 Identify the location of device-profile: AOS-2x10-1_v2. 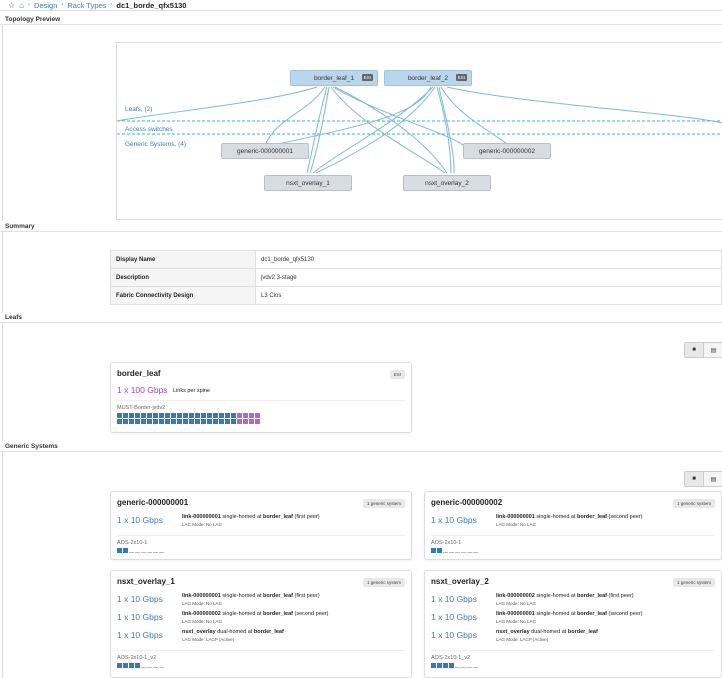
(451, 658).